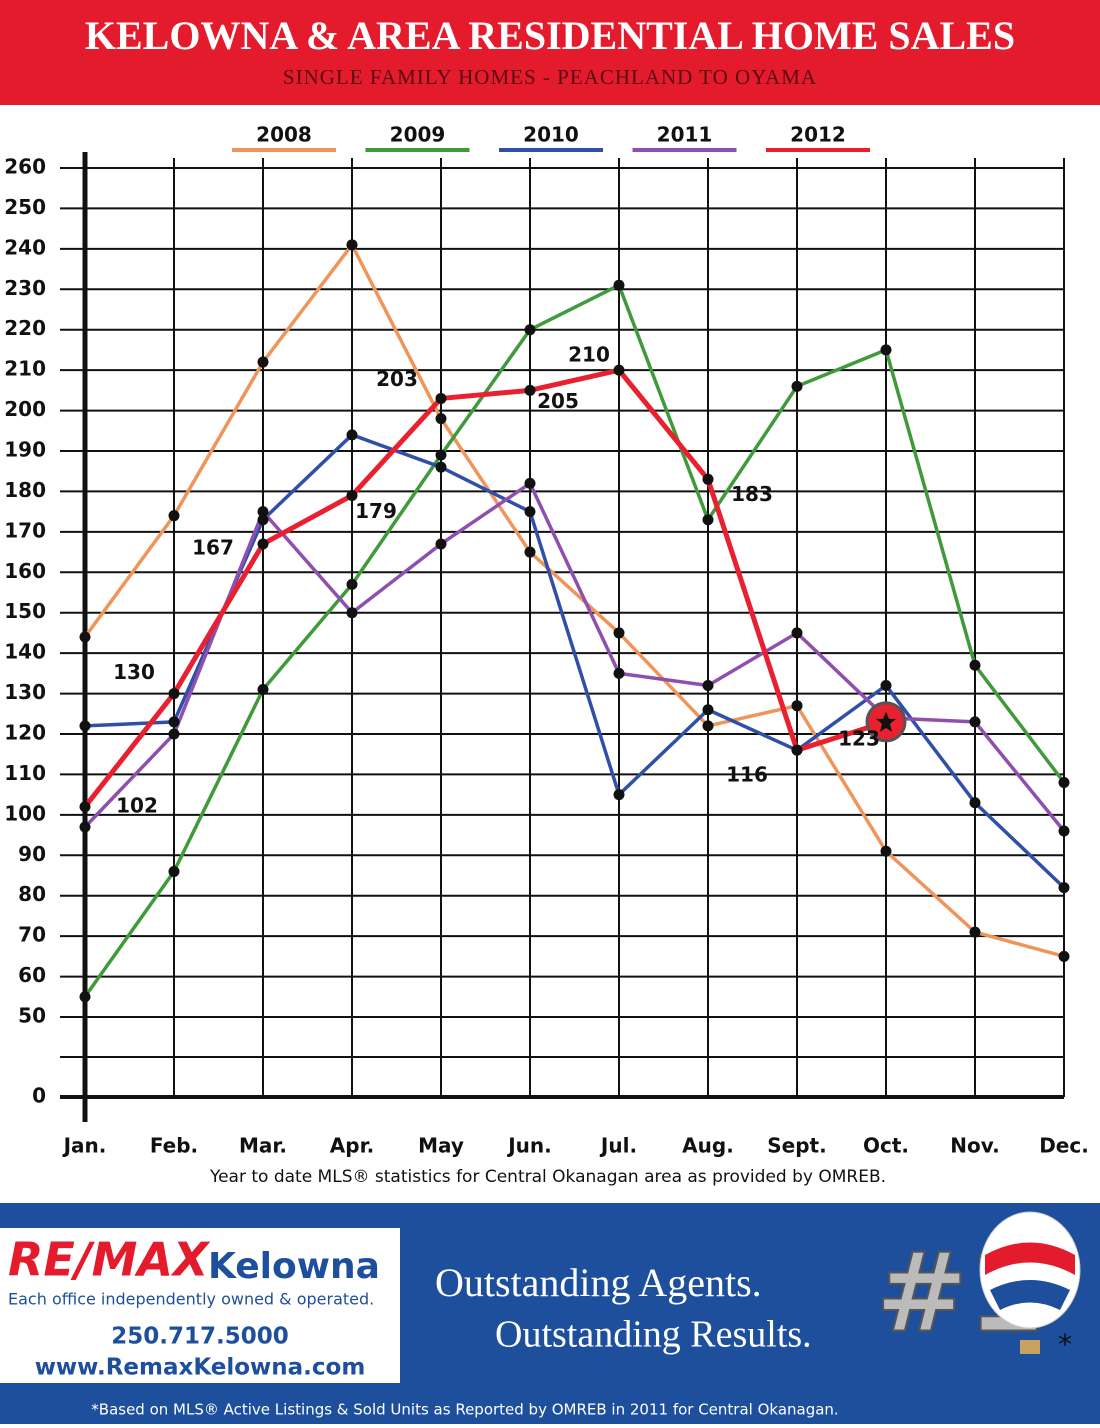 The width and height of the screenshot is (1100, 1428). I want to click on x-tick-label: Dec., so click(1064, 1146).